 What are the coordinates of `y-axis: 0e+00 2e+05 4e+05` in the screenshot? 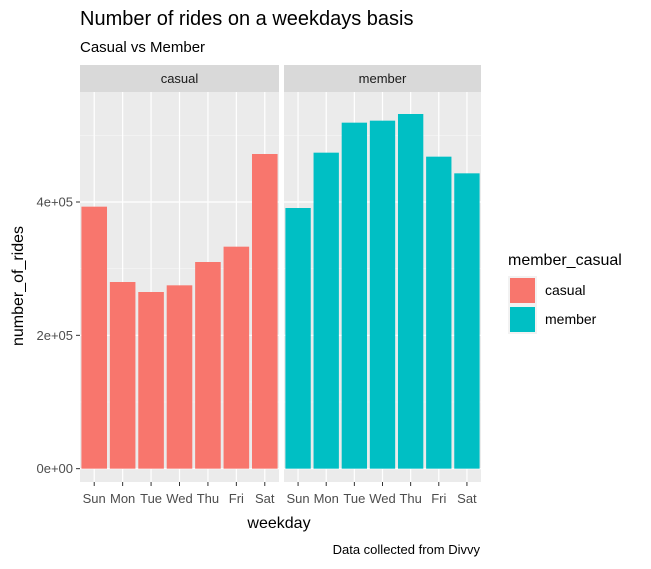 It's located at (58, 335).